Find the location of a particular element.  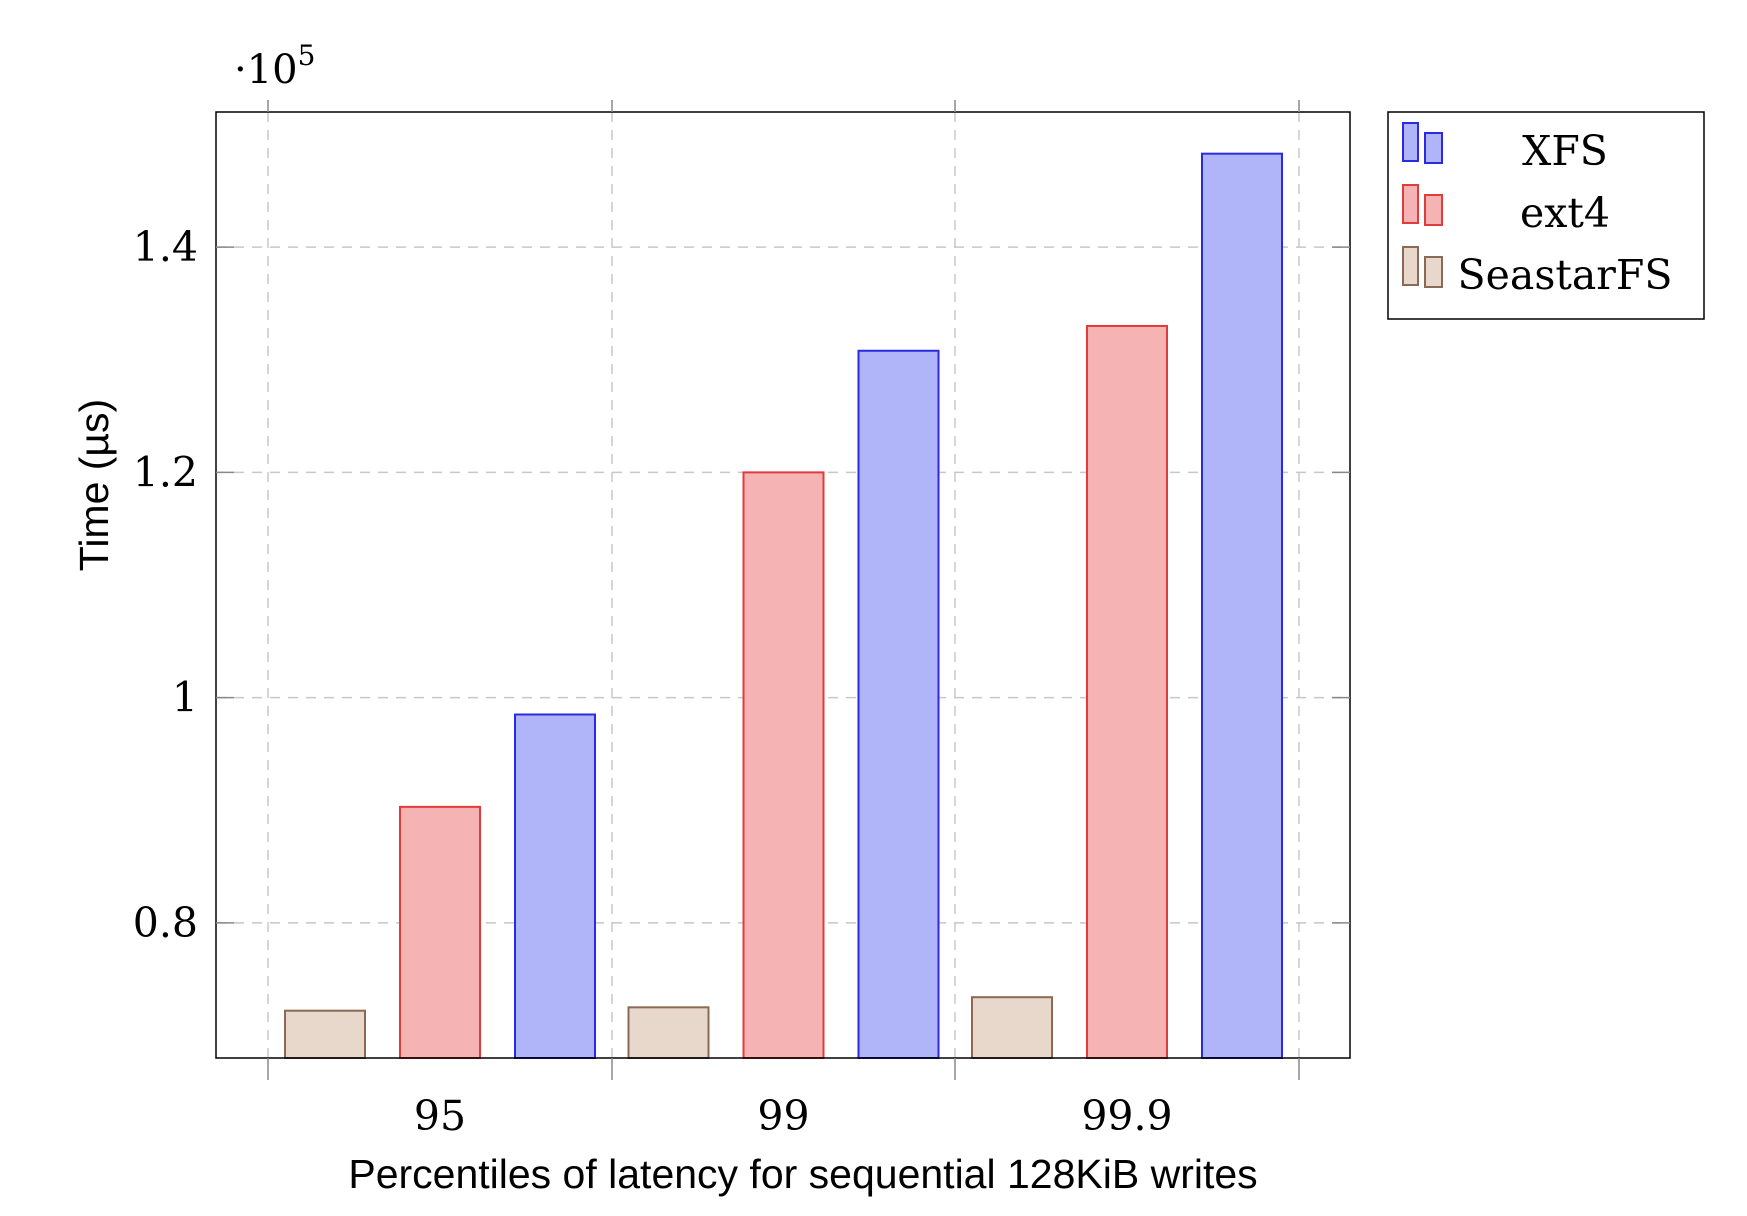

y-tick-label: 1 is located at coordinates (185, 698).